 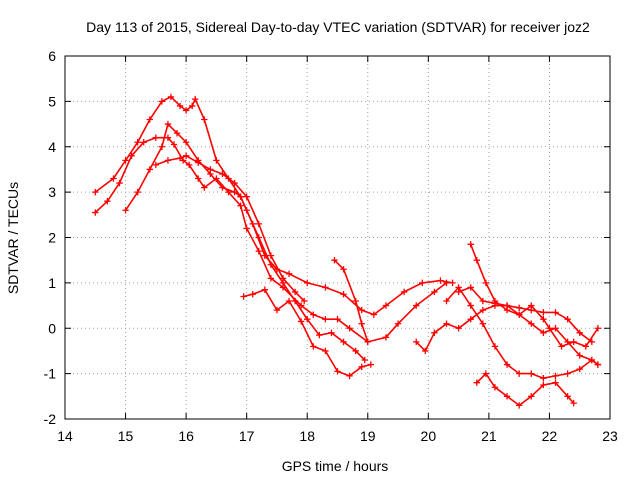 What do you see at coordinates (52, 101) in the screenshot?
I see `y-tick-label: 5` at bounding box center [52, 101].